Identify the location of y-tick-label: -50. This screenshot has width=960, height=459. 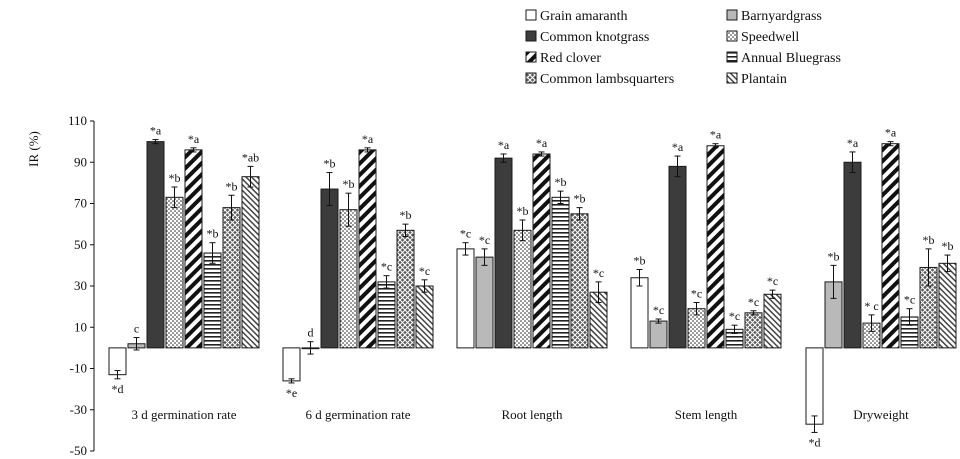
(78, 450).